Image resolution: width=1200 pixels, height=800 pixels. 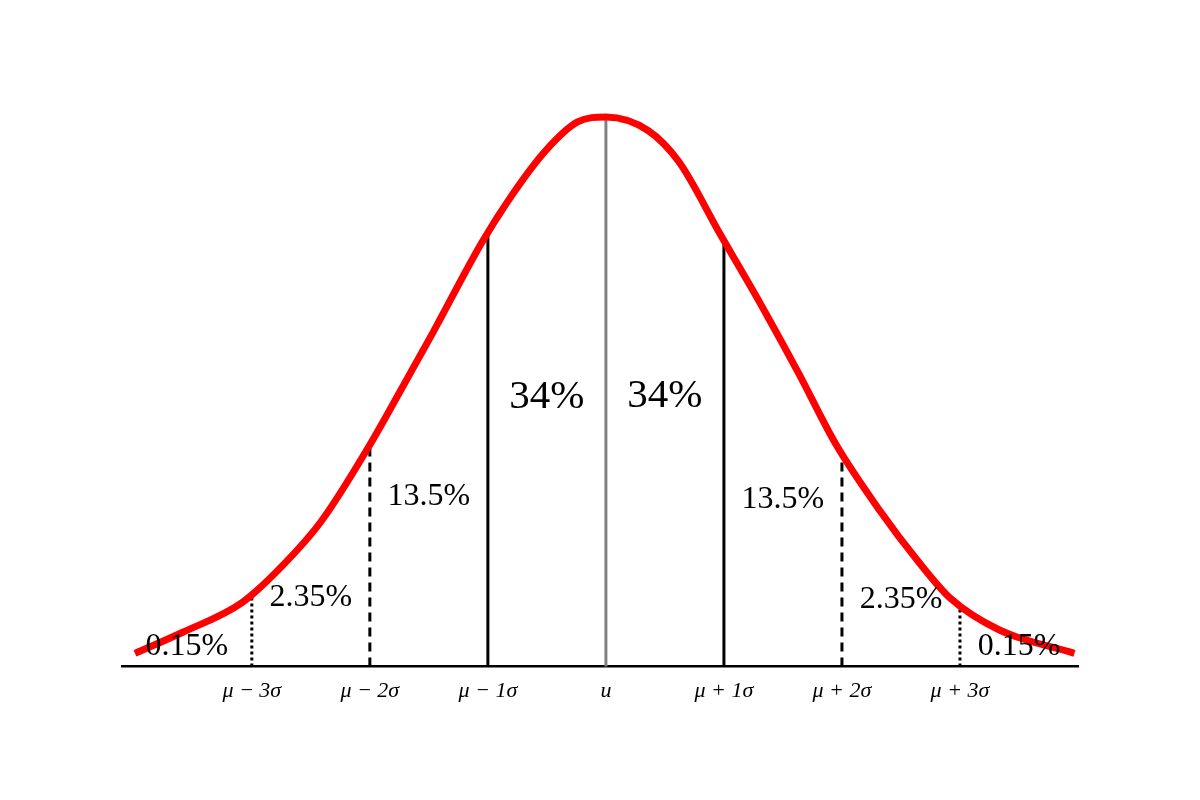 What do you see at coordinates (606, 689) in the screenshot?
I see `x-tick-label: u` at bounding box center [606, 689].